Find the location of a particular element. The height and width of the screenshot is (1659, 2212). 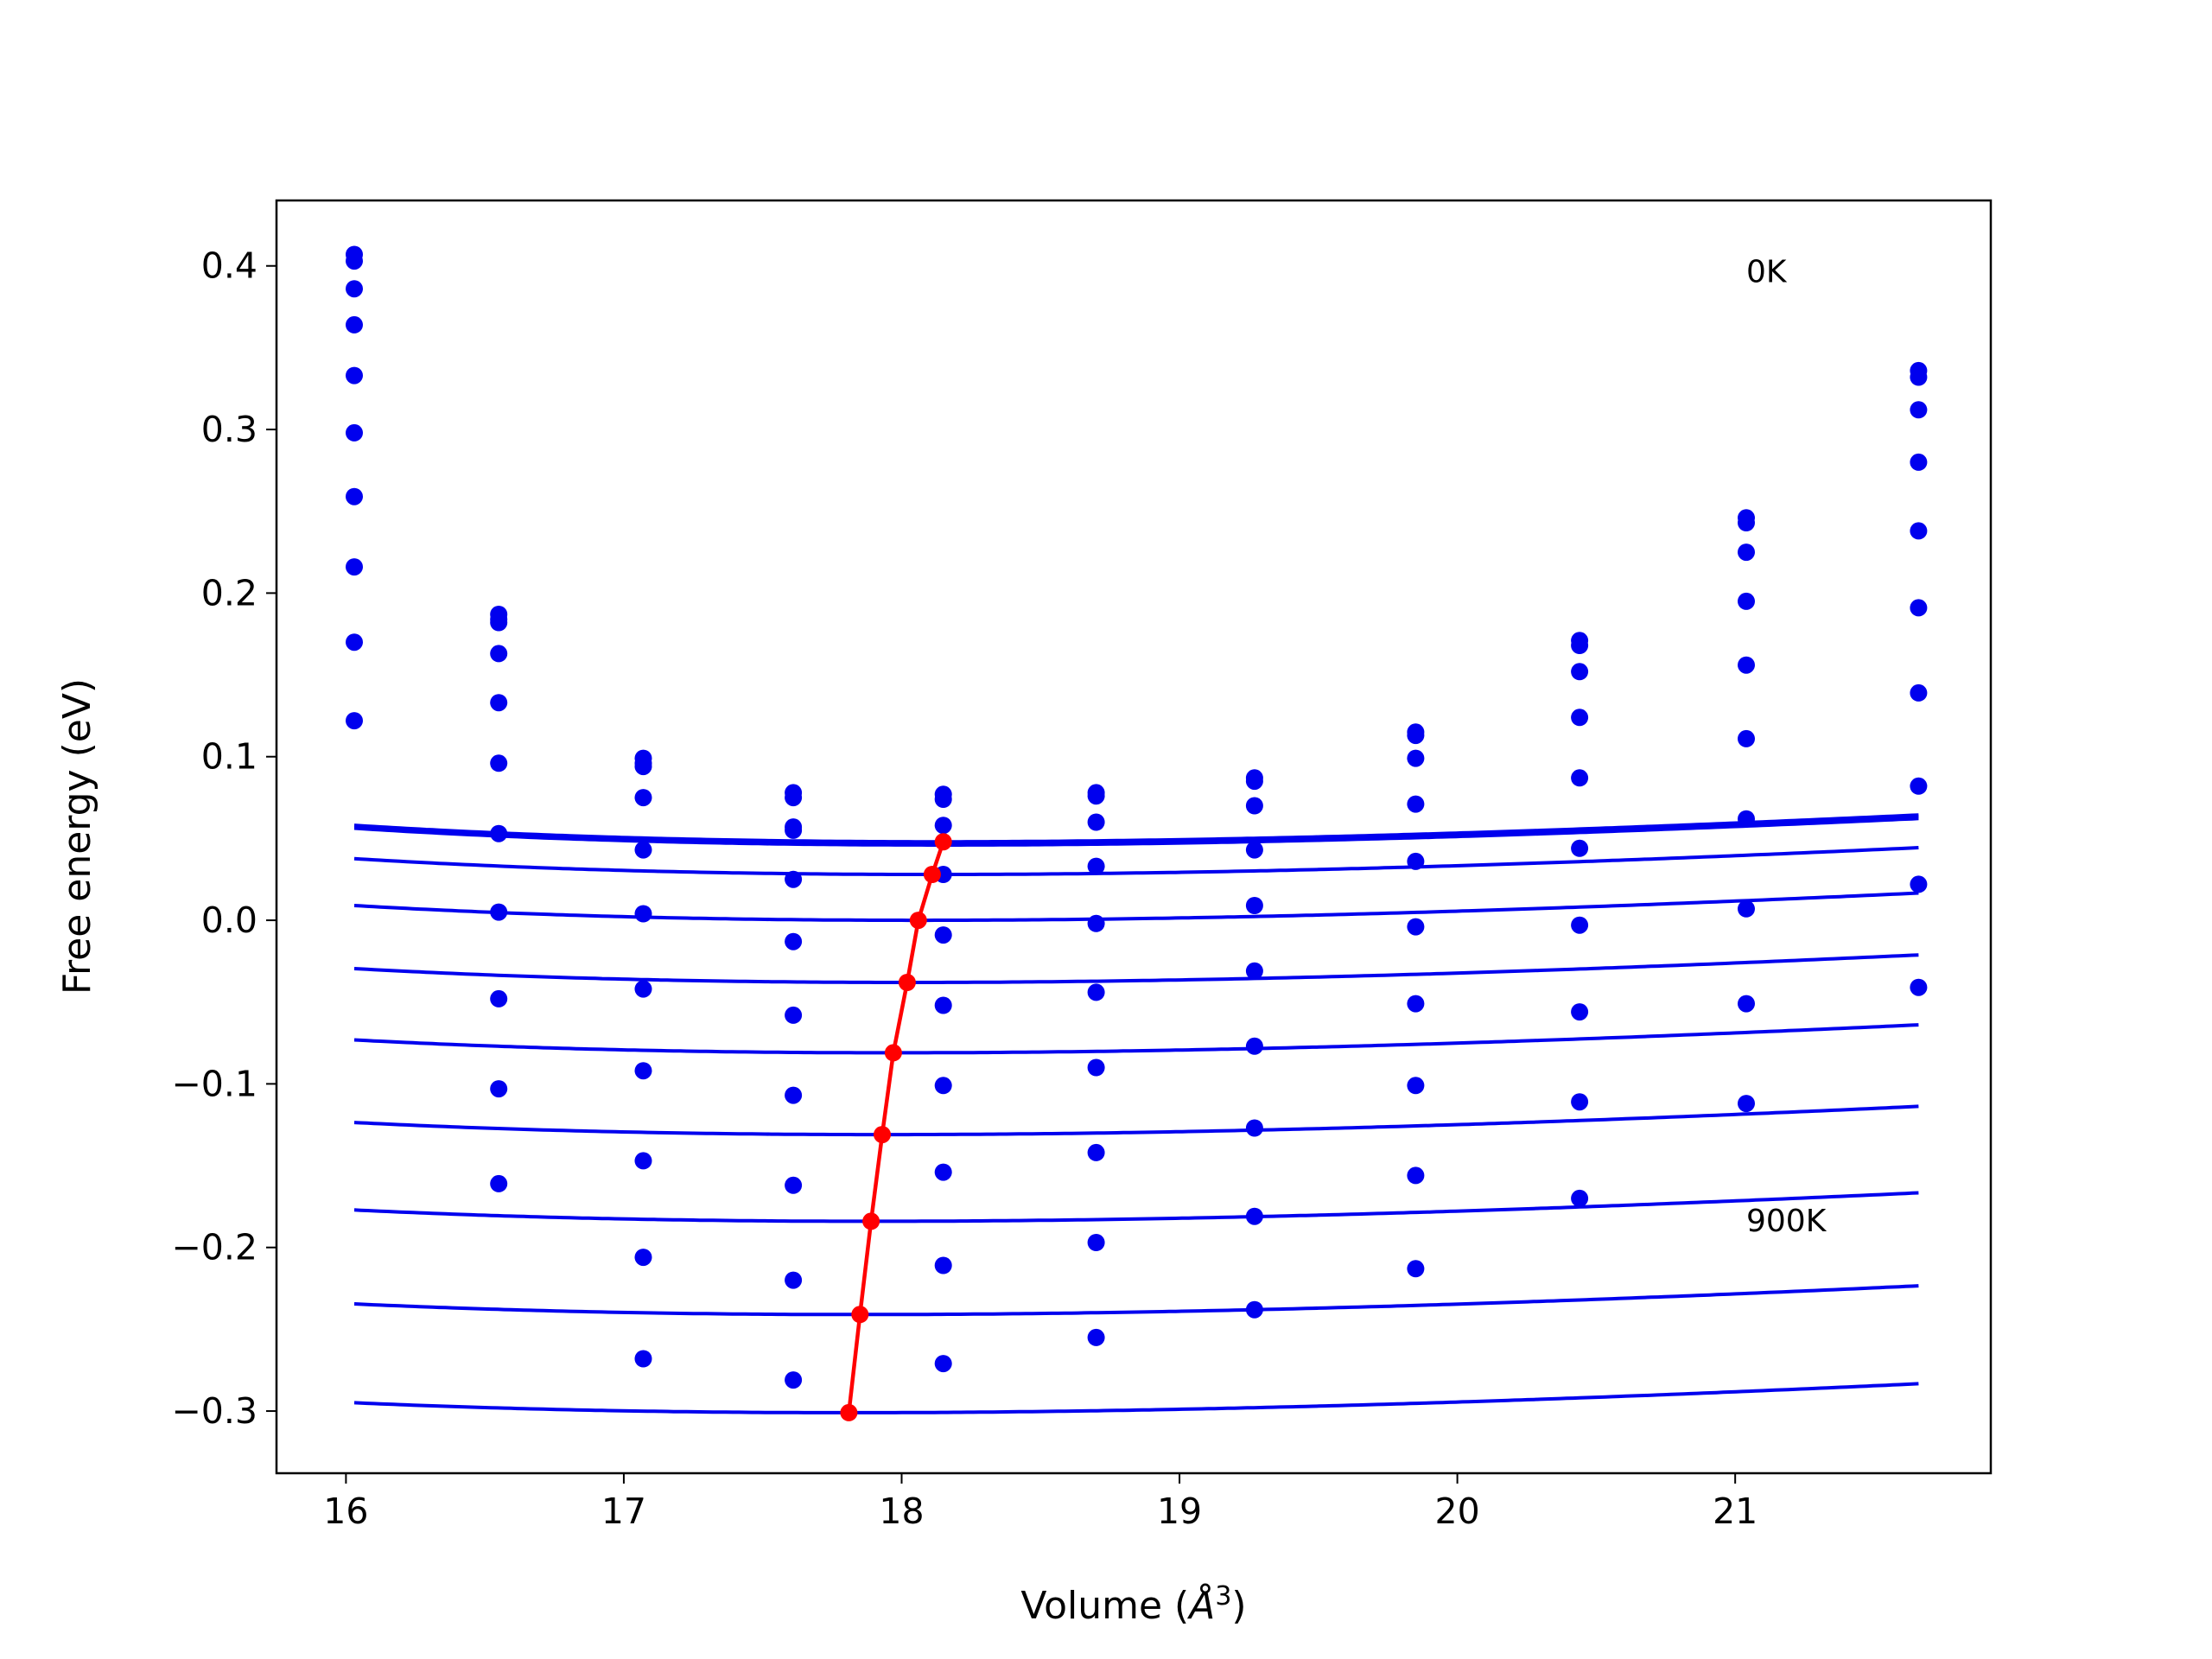

y-tick-label-7: −0.2 is located at coordinates (214, 1247).